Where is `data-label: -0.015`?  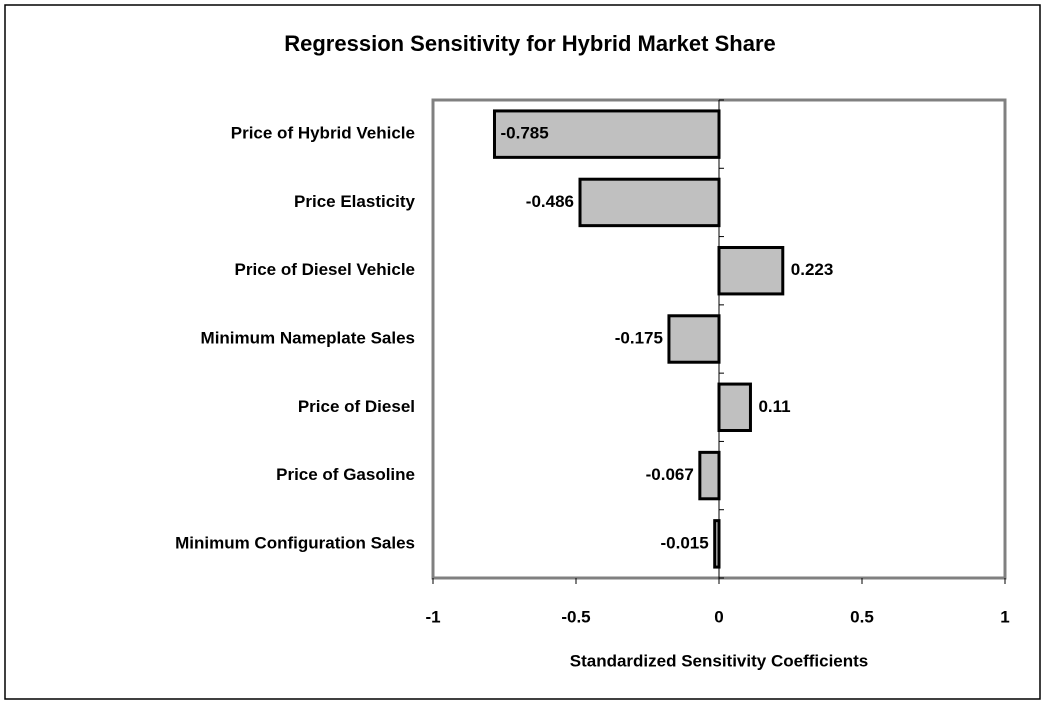
data-label: -0.015 is located at coordinates (685, 542).